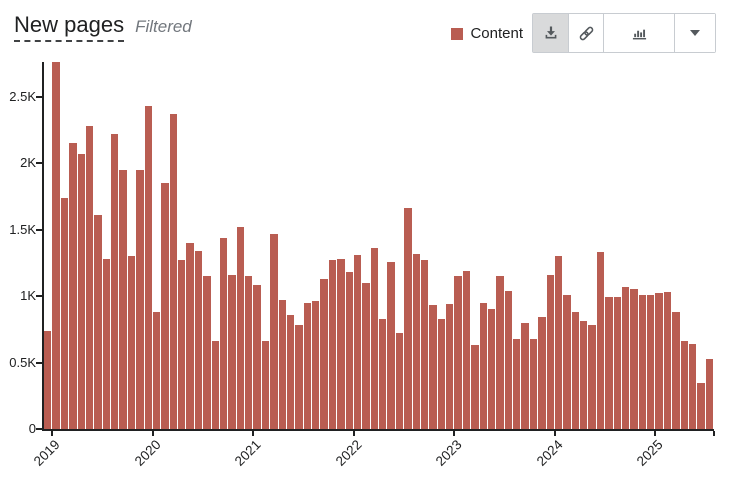 This screenshot has width=732, height=493. What do you see at coordinates (47, 453) in the screenshot?
I see `x-axis-label: 2019` at bounding box center [47, 453].